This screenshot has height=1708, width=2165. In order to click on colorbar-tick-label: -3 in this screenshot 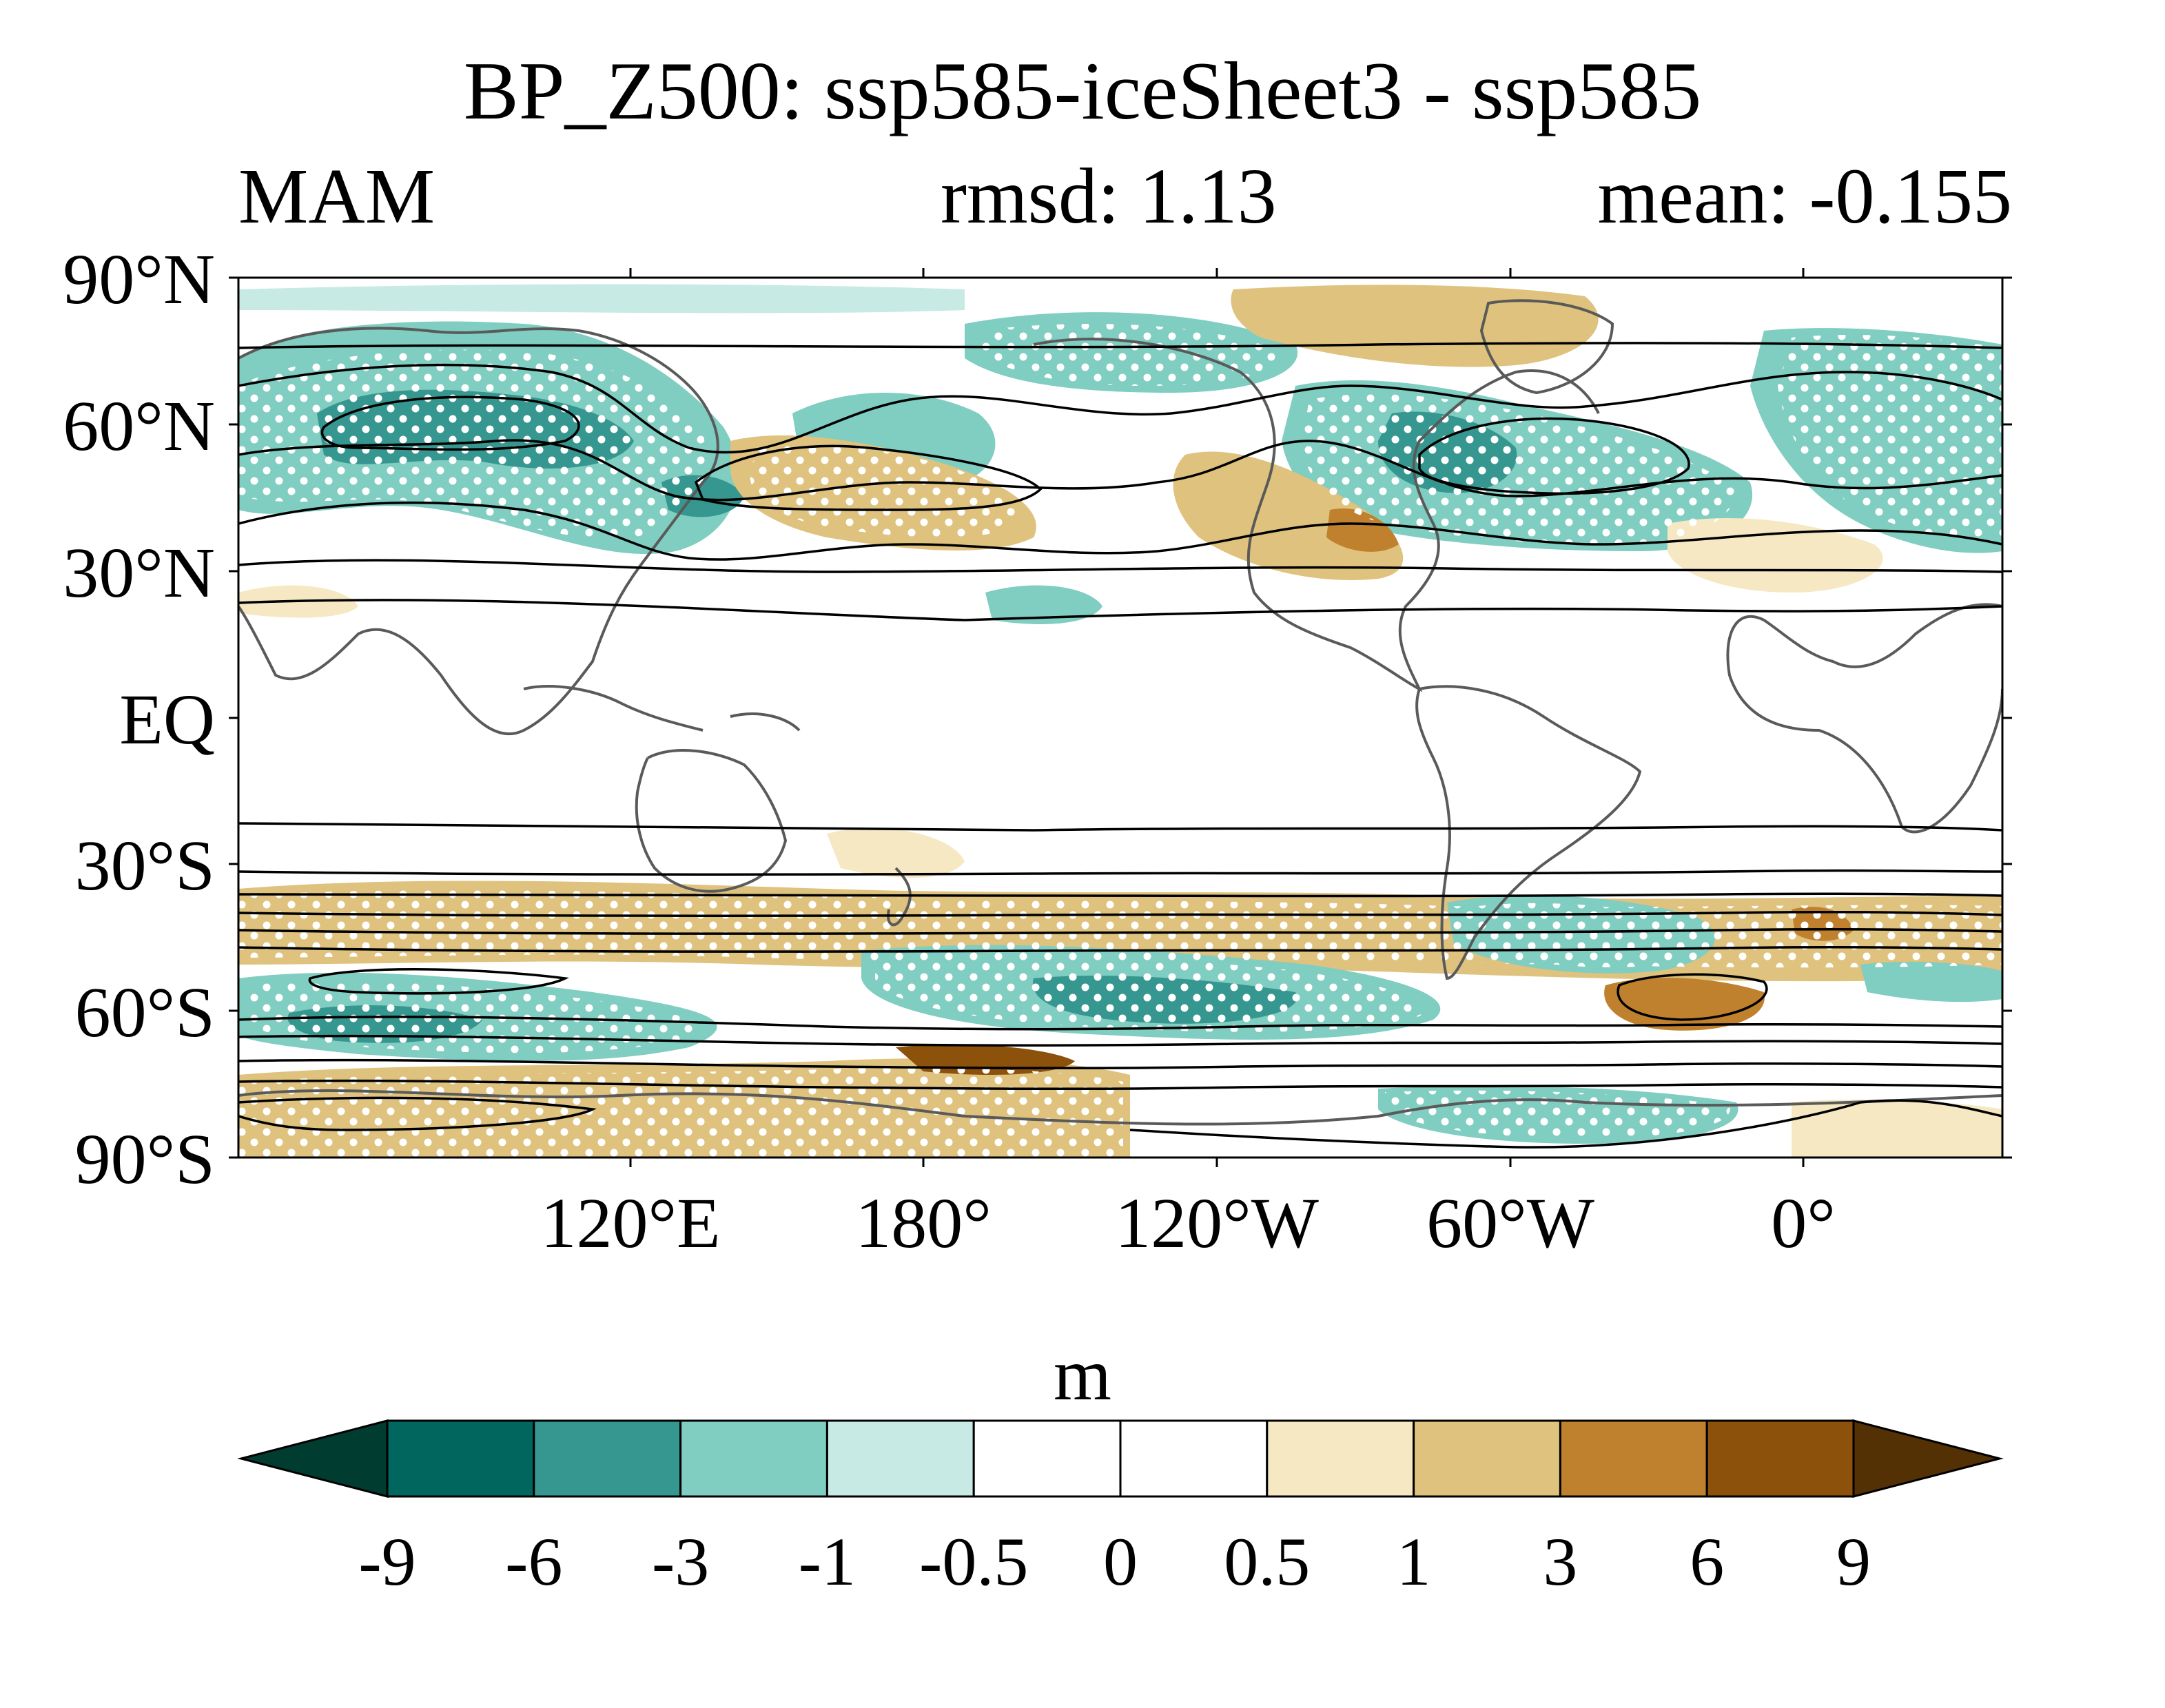, I will do `click(680, 1561)`.